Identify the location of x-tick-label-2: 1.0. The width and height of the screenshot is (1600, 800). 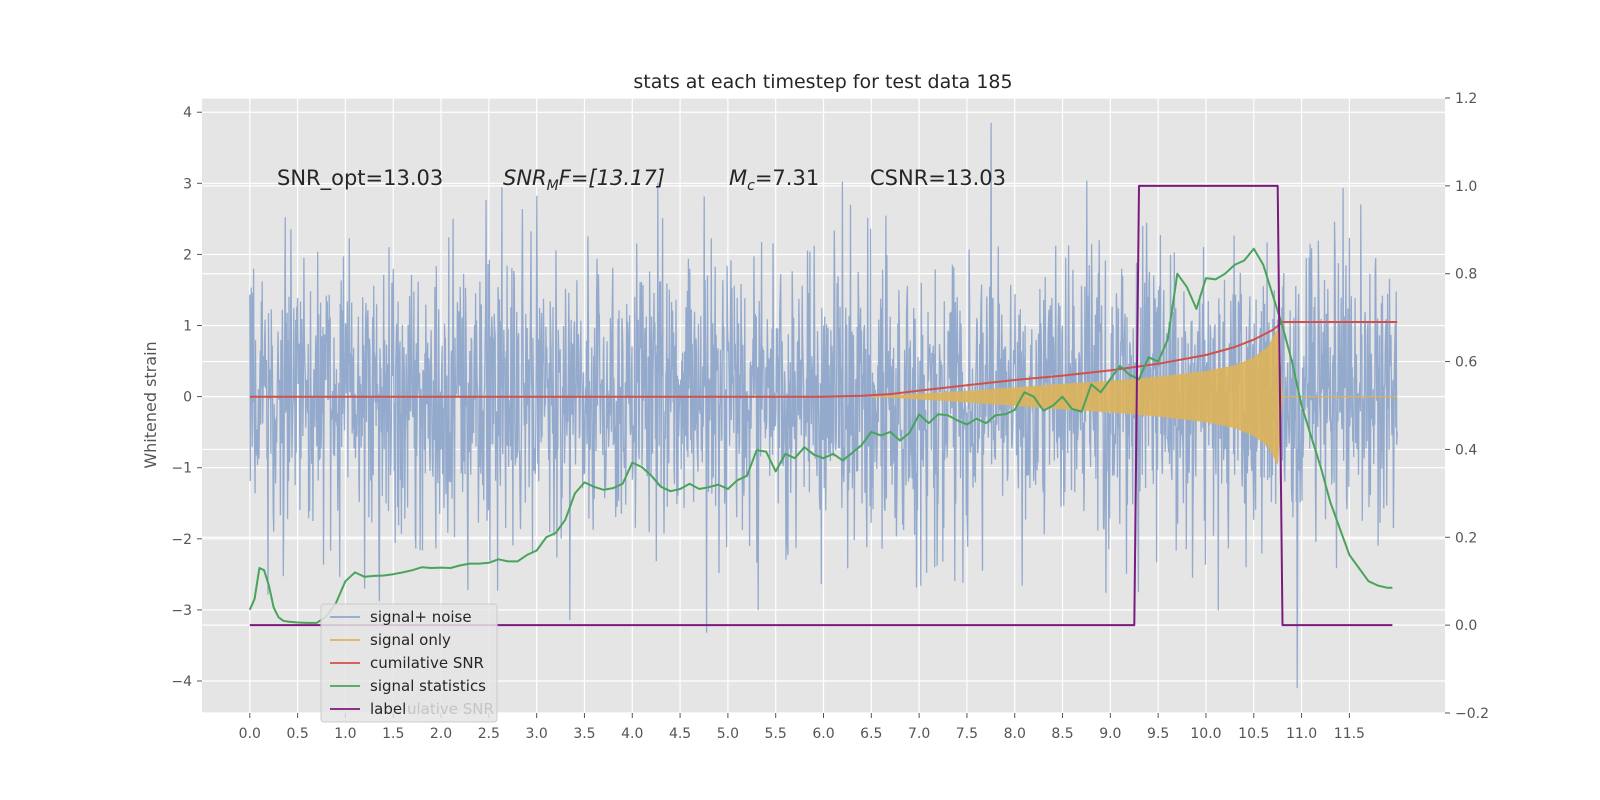
(345, 734).